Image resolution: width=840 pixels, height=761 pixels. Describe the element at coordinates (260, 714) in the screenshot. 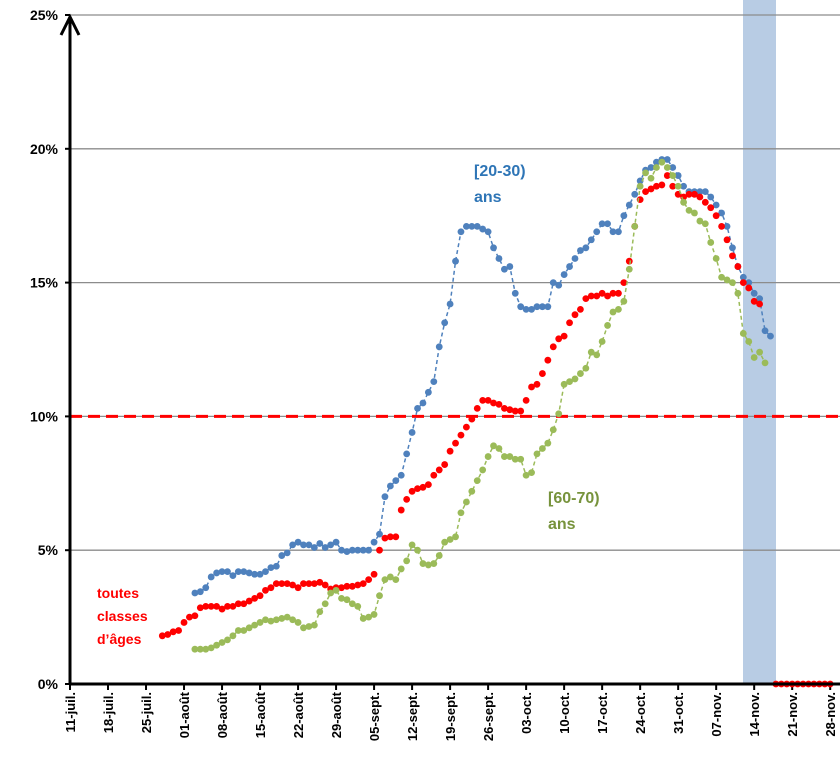

I see `x-tick-label: 15-août` at that location.